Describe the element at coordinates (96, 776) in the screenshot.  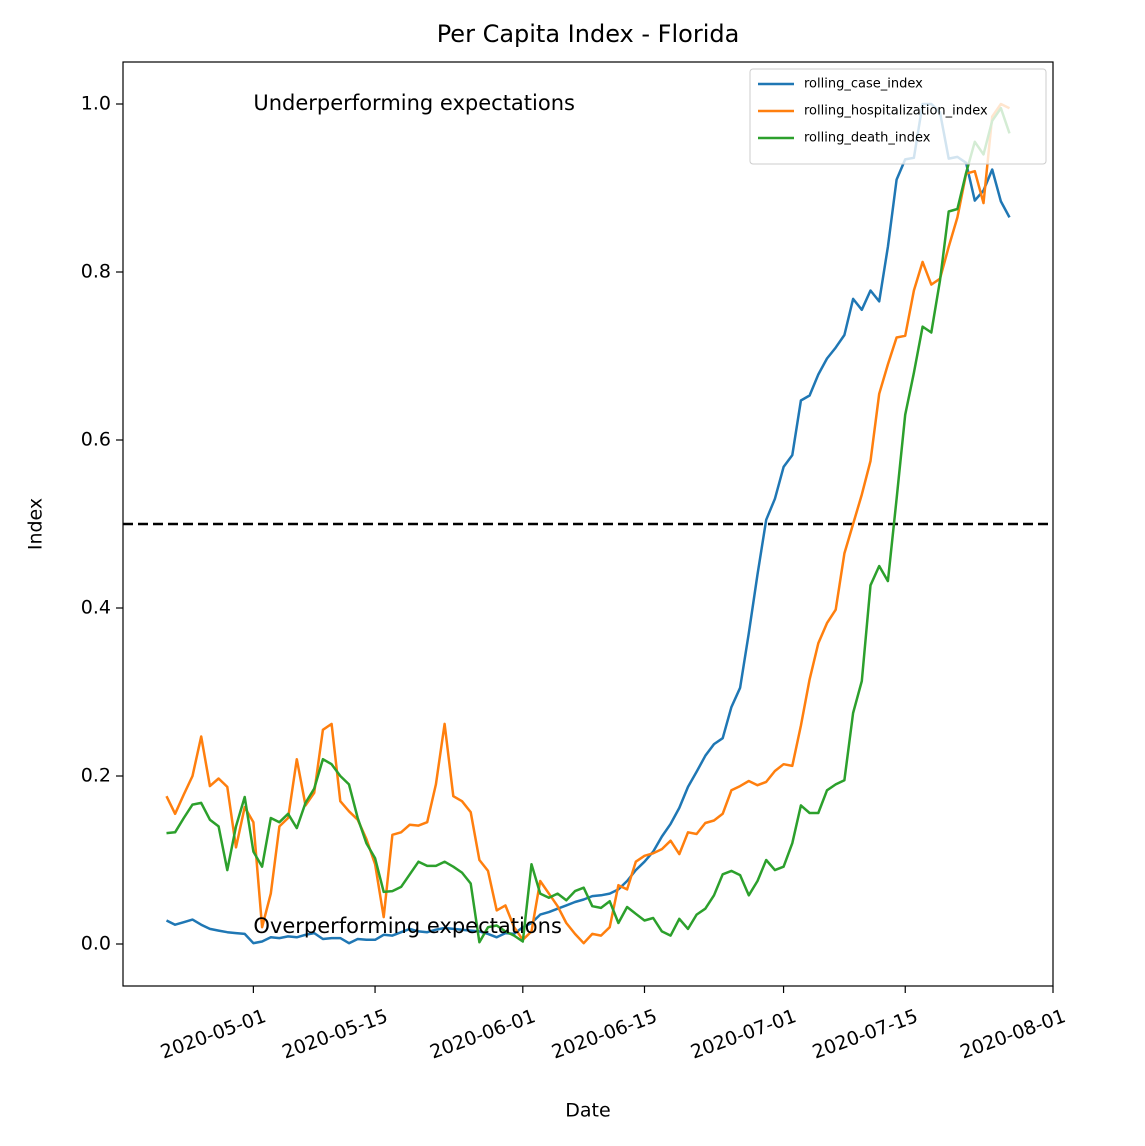
I see `y-tick-label: 0.2` at that location.